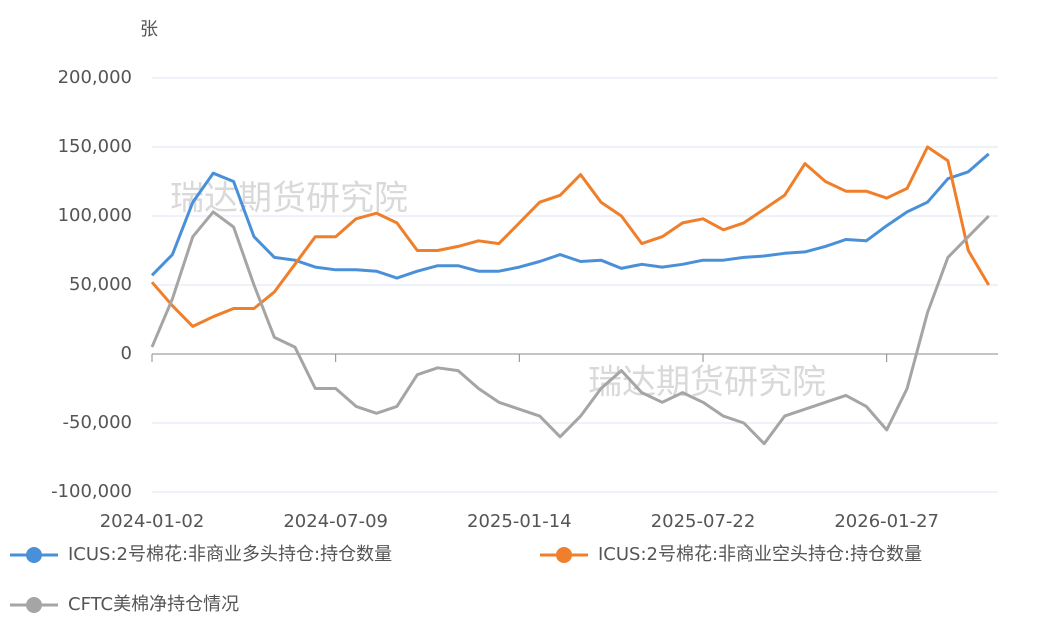 The image size is (1048, 619). Describe the element at coordinates (97, 422) in the screenshot. I see `y-tick-label: -50,000` at that location.